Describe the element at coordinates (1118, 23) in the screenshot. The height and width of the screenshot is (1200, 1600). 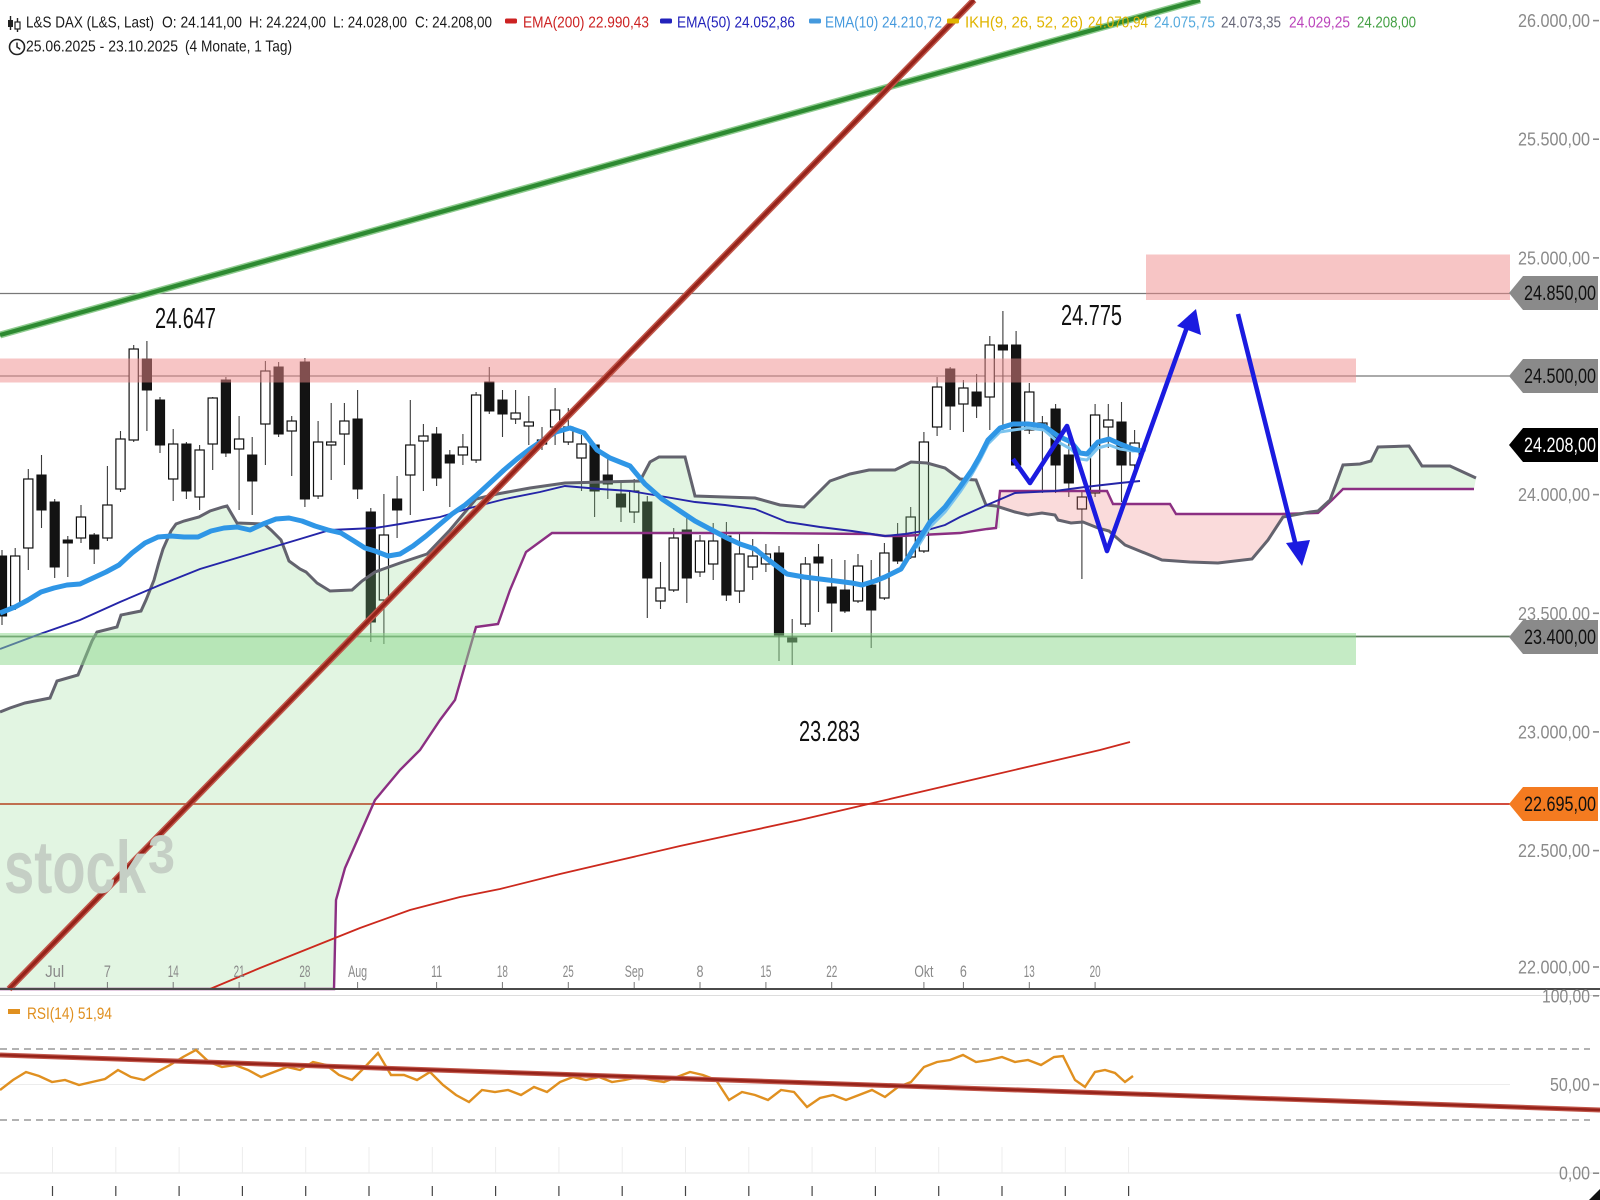
I see `svg-text: 24.070,94` at that location.